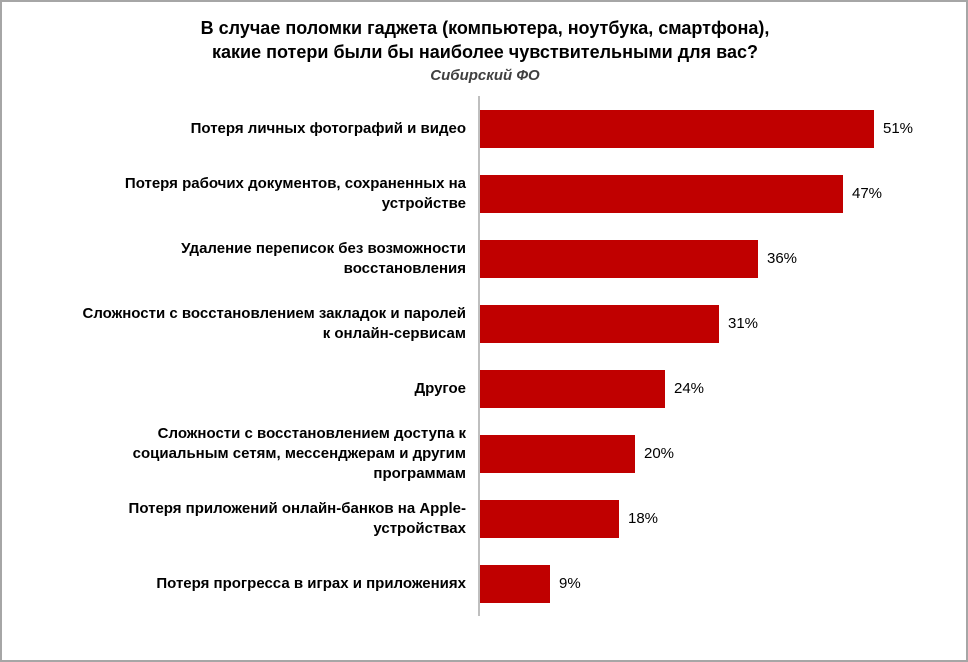 This screenshot has height=662, width=968. I want to click on bar-area: 47%, so click(717, 193).